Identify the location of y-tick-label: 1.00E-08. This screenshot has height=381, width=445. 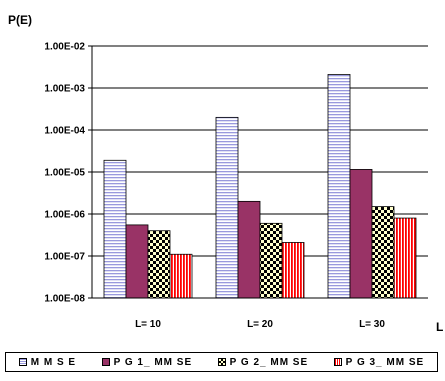
(64, 299).